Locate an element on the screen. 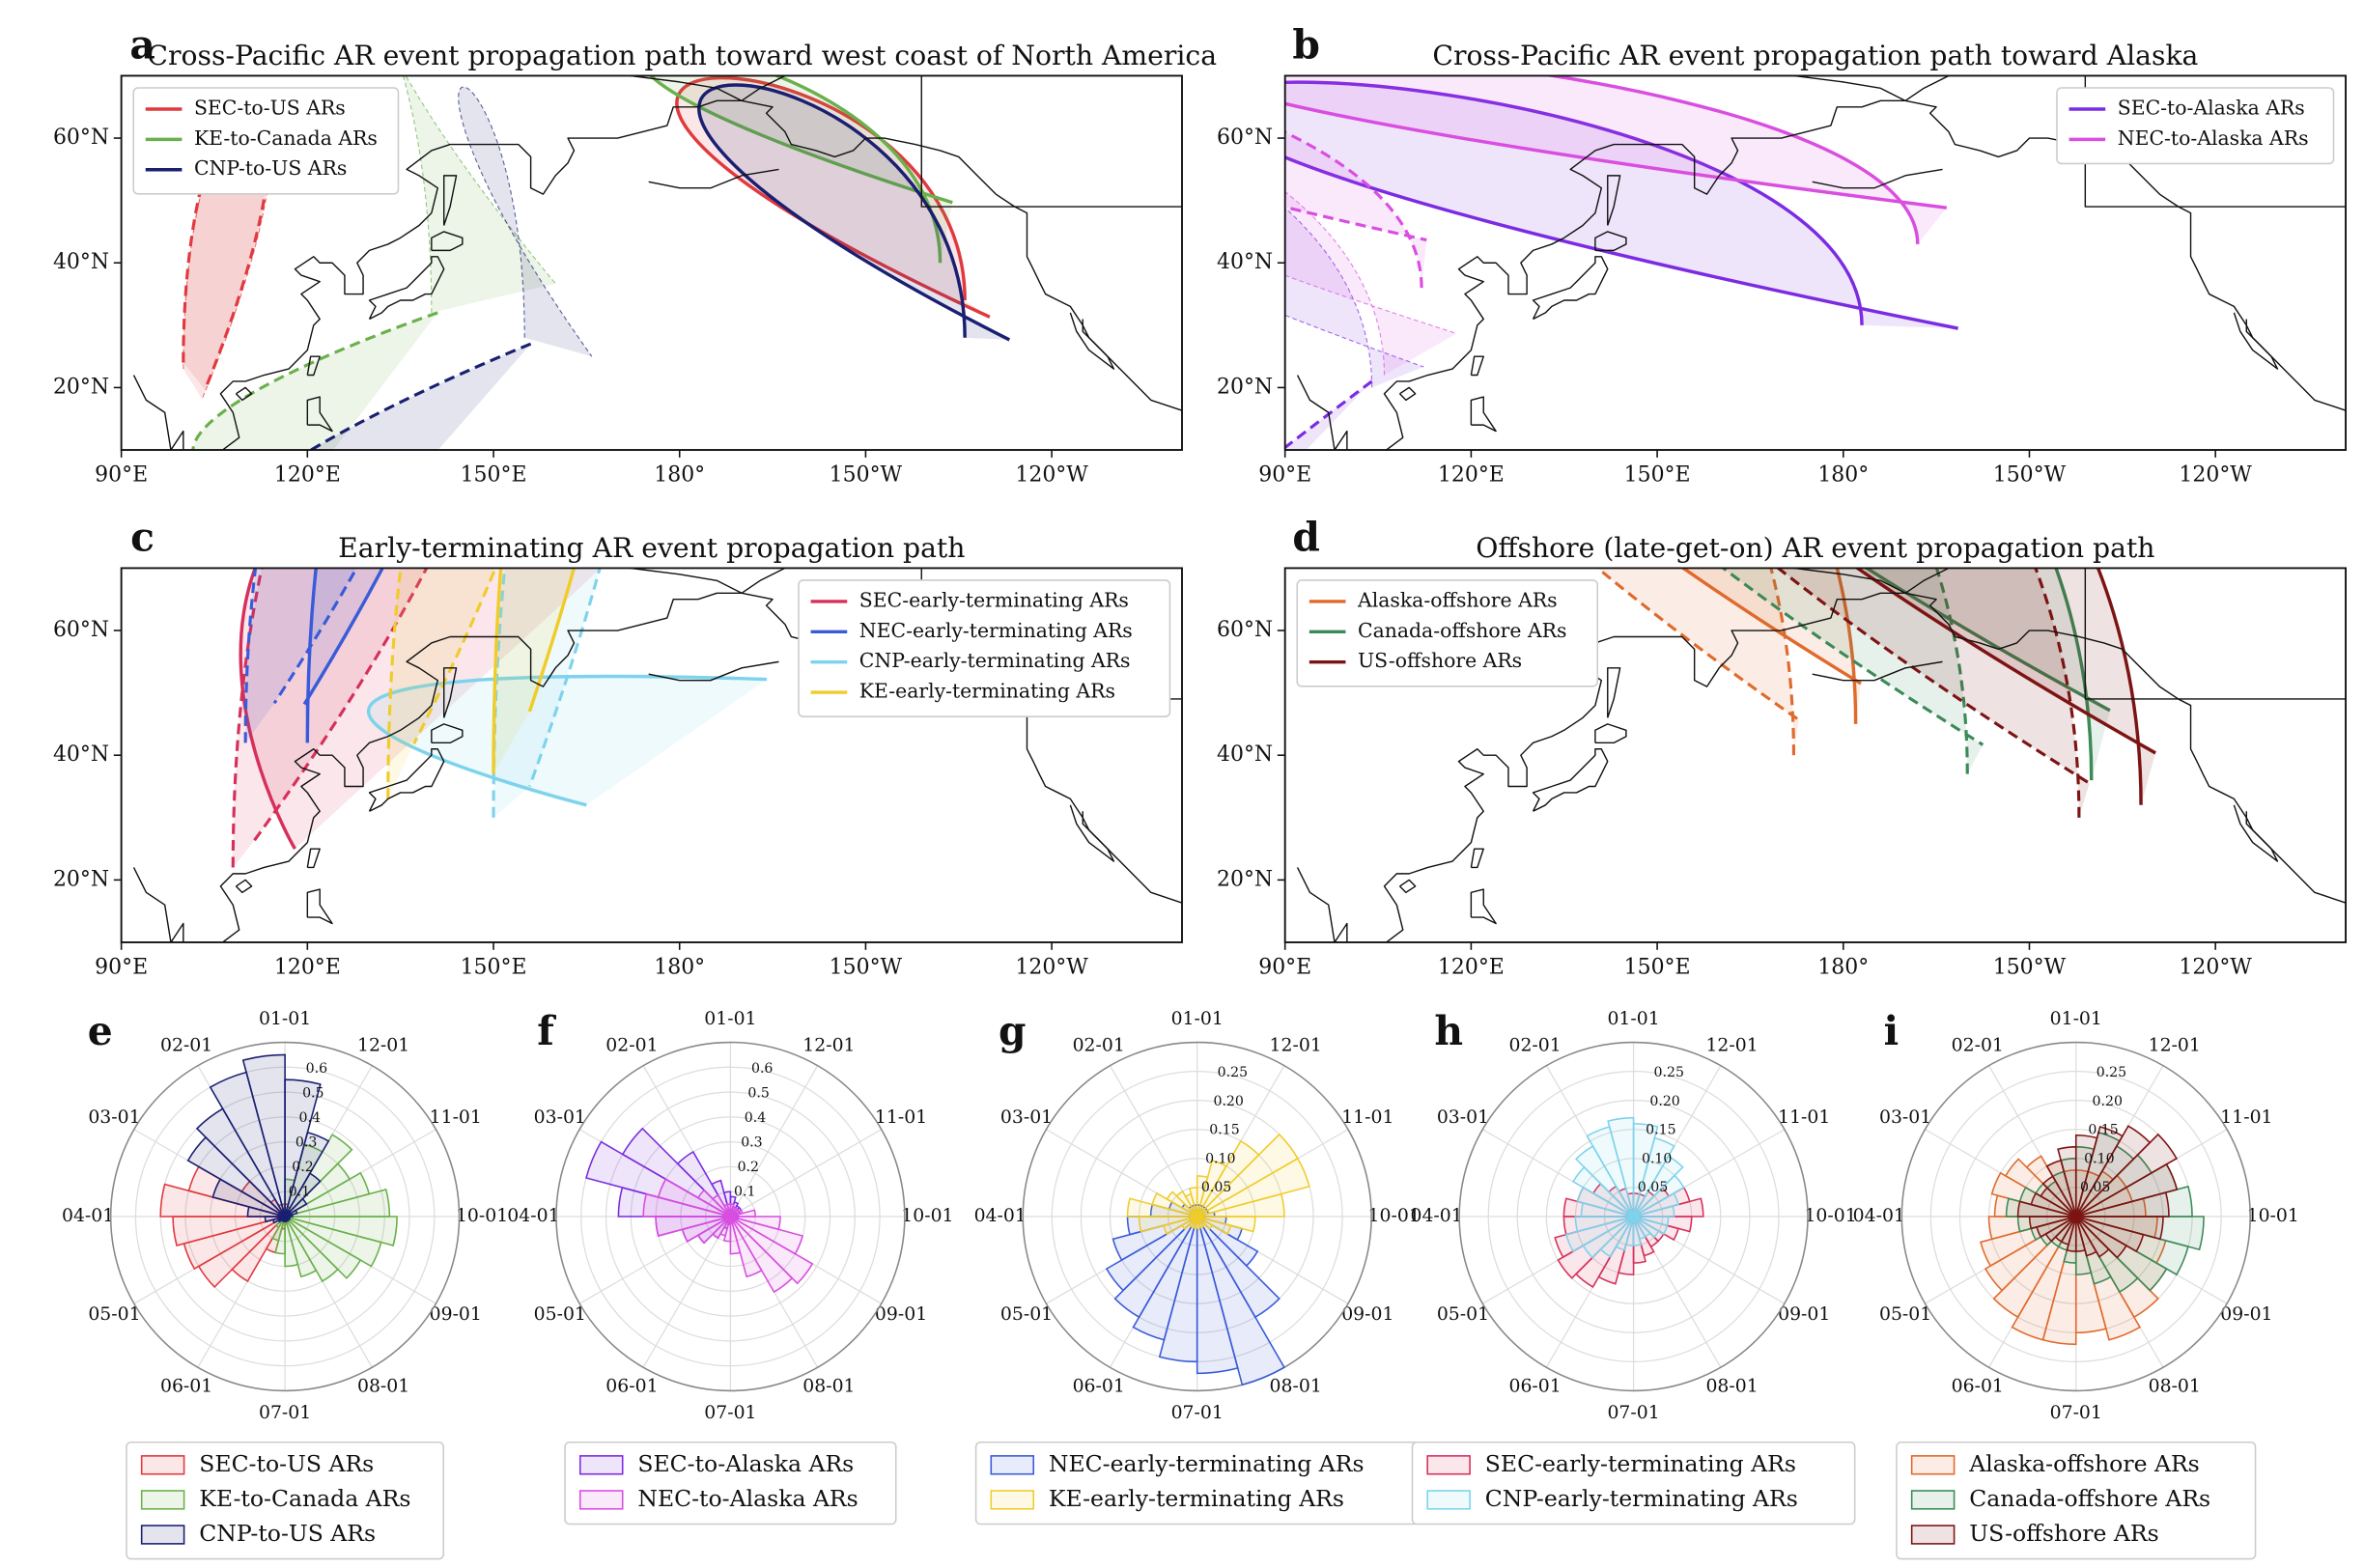  legend-label: NEC-to-Alaska ARs is located at coordinates (747, 1499).